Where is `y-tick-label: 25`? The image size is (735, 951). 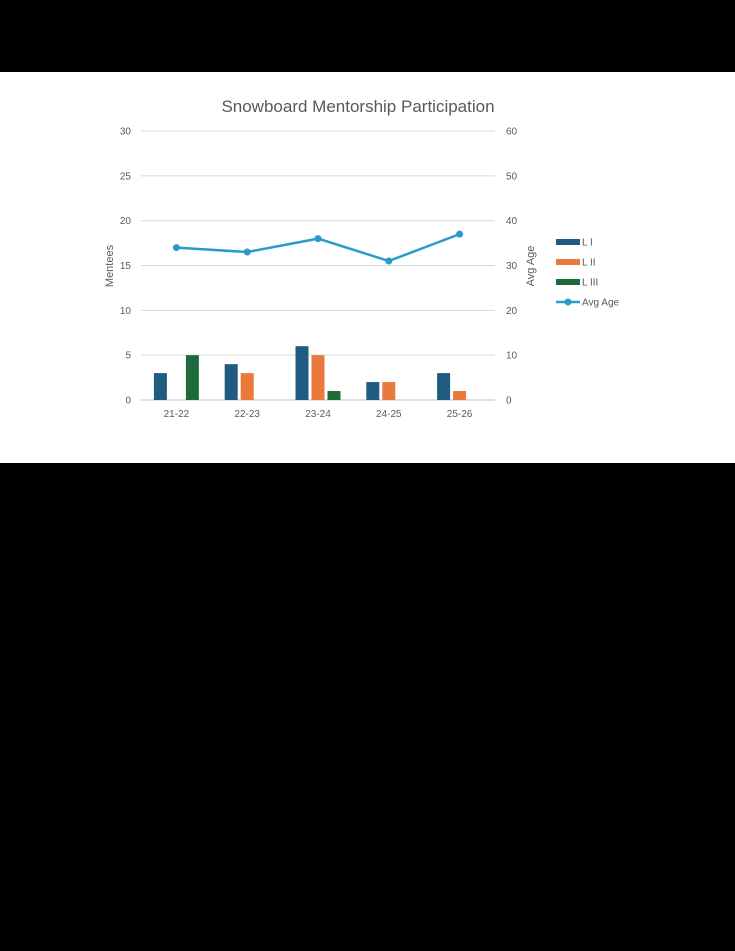
y-tick-label: 25 is located at coordinates (126, 176).